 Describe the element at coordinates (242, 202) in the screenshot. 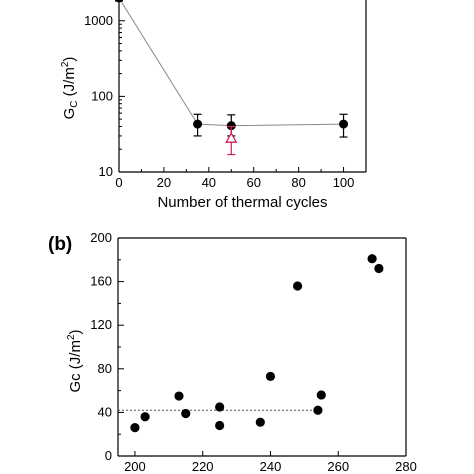

I see `panel-a-x-axis-label: Number of thermal cycles` at that location.